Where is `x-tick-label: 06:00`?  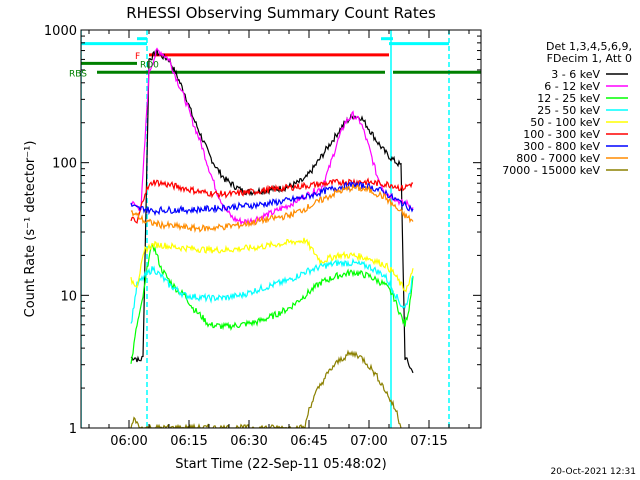
x-tick-label: 06:00 is located at coordinates (128, 441).